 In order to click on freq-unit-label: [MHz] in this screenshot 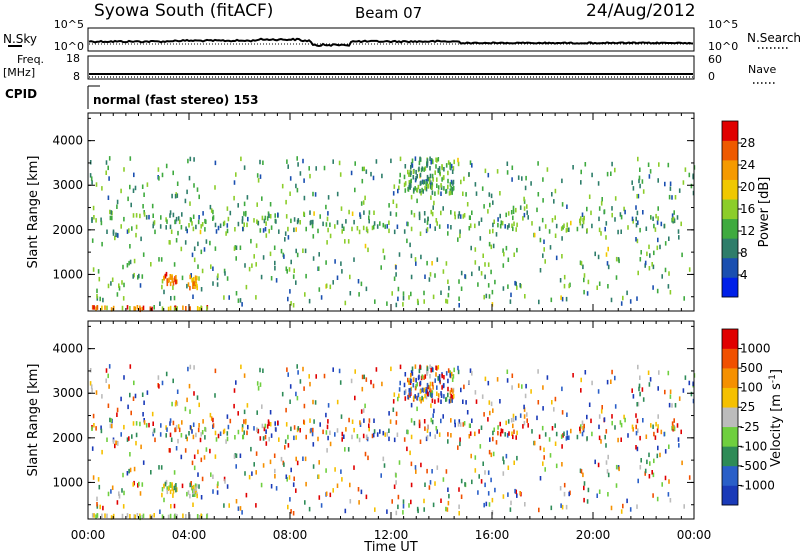, I will do `click(19, 72)`.